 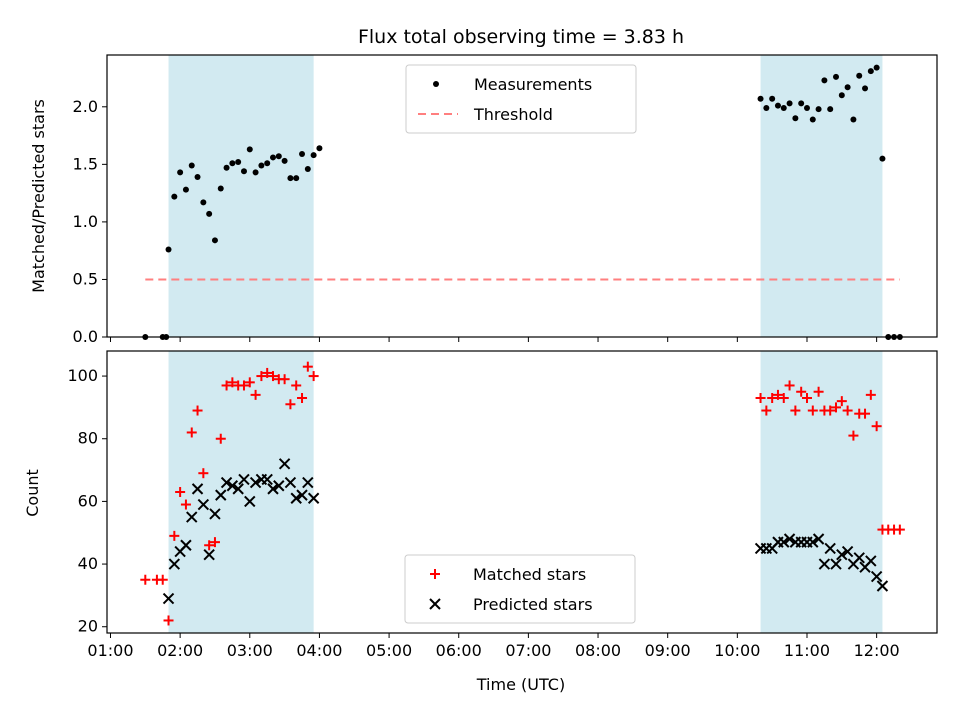 I want to click on chart-title: Flux total observing time = 3.83 h, so click(x=521, y=37).